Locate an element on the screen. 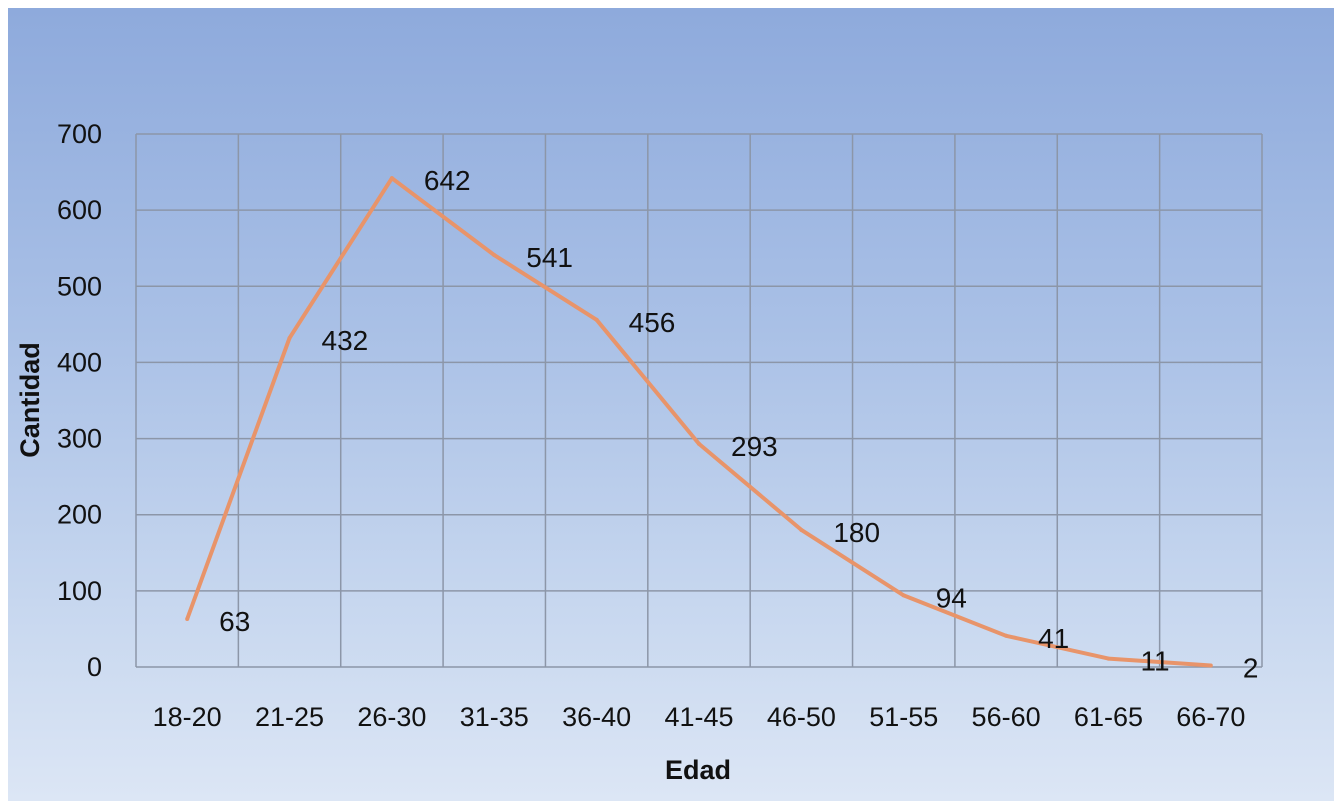  x-tick-label: 36-40 is located at coordinates (596, 717).